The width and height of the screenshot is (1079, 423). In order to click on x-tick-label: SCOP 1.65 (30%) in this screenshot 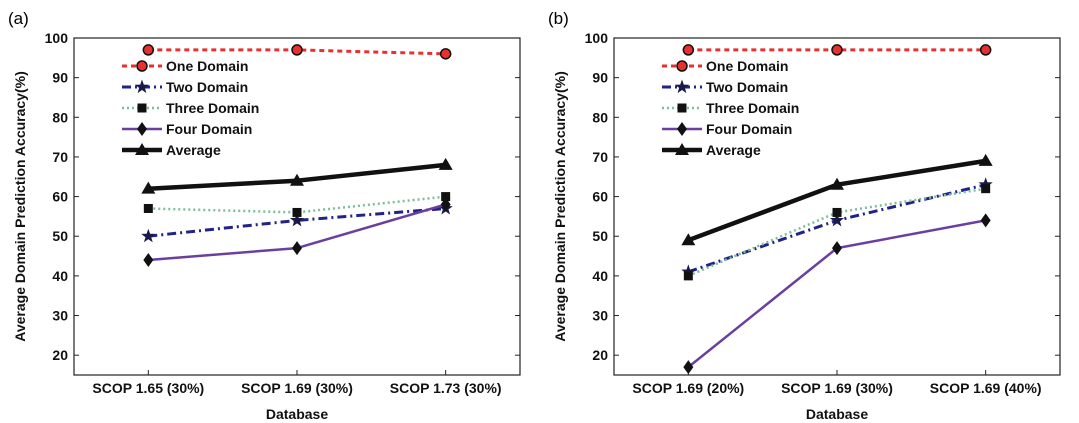, I will do `click(148, 388)`.